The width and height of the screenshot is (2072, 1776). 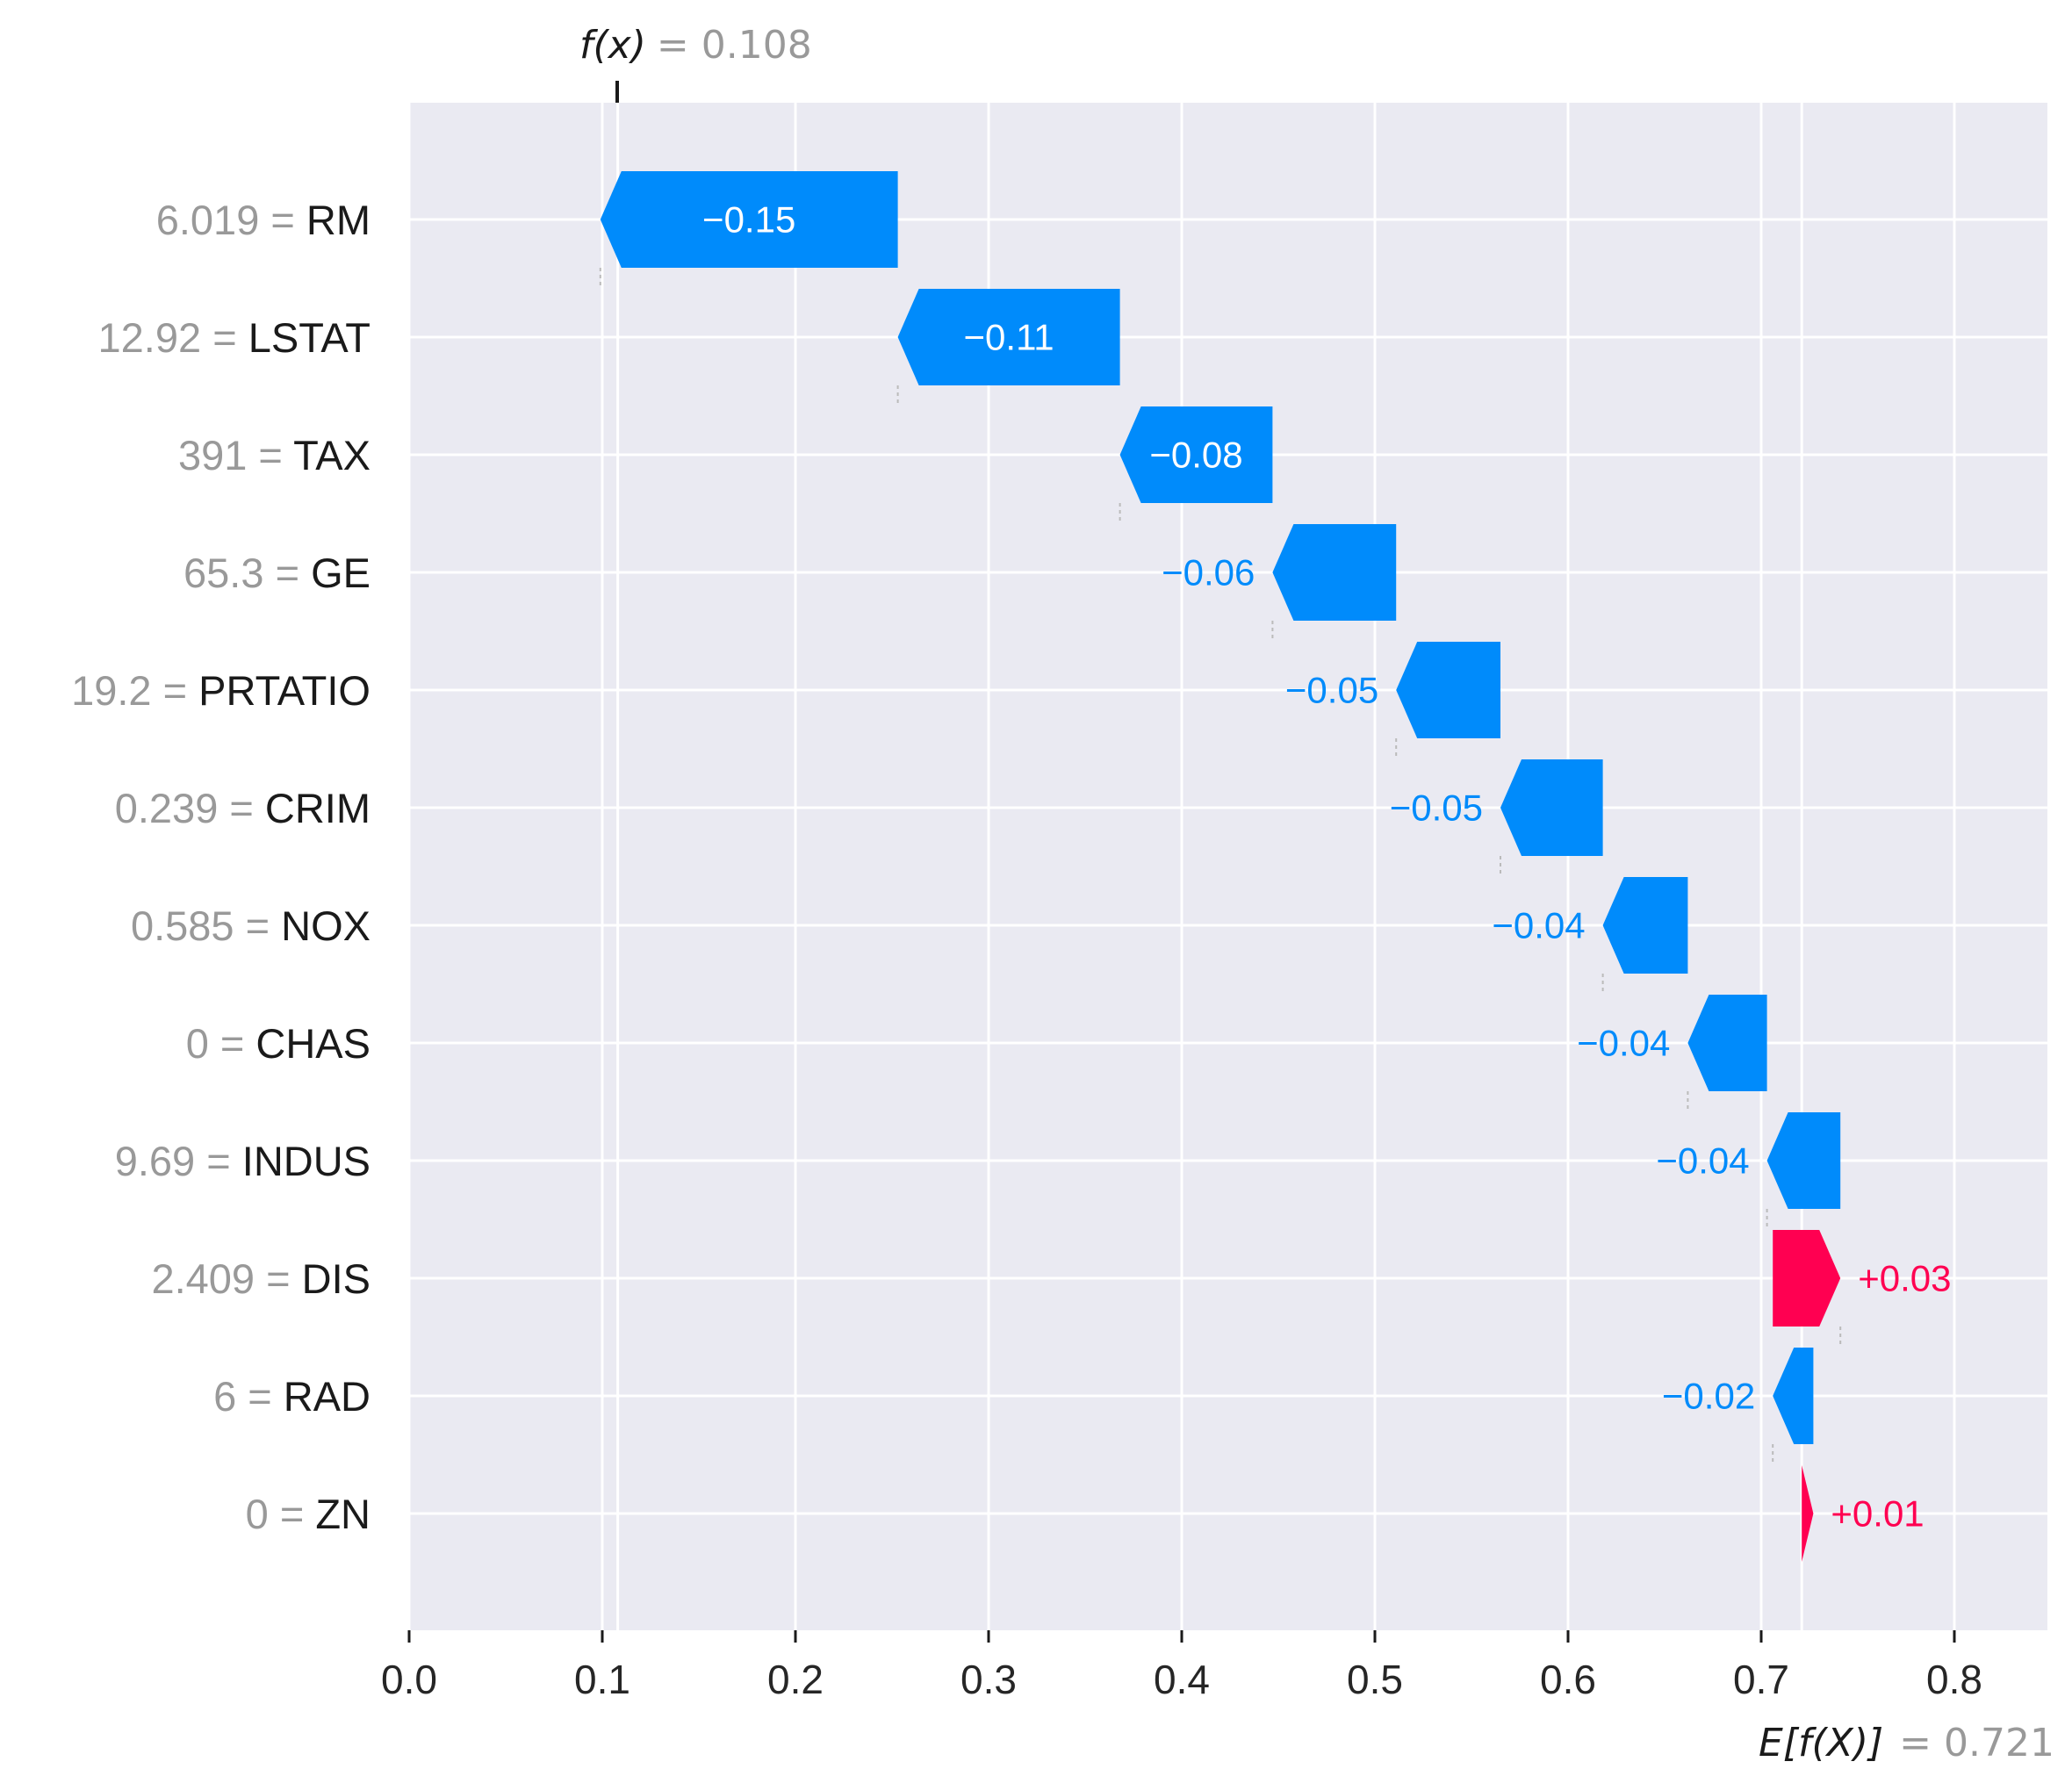 I want to click on y-tick-label: 0 = CHAS, so click(x=278, y=1044).